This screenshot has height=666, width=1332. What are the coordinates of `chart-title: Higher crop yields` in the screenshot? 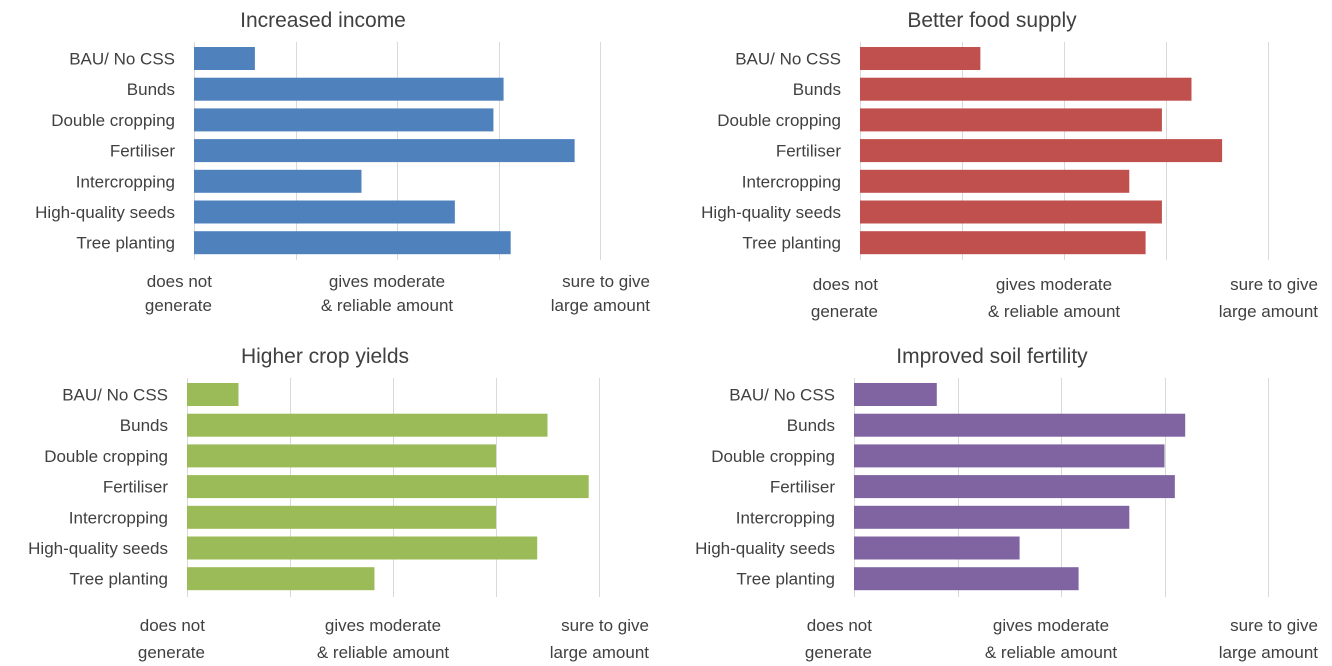 It's located at (325, 356).